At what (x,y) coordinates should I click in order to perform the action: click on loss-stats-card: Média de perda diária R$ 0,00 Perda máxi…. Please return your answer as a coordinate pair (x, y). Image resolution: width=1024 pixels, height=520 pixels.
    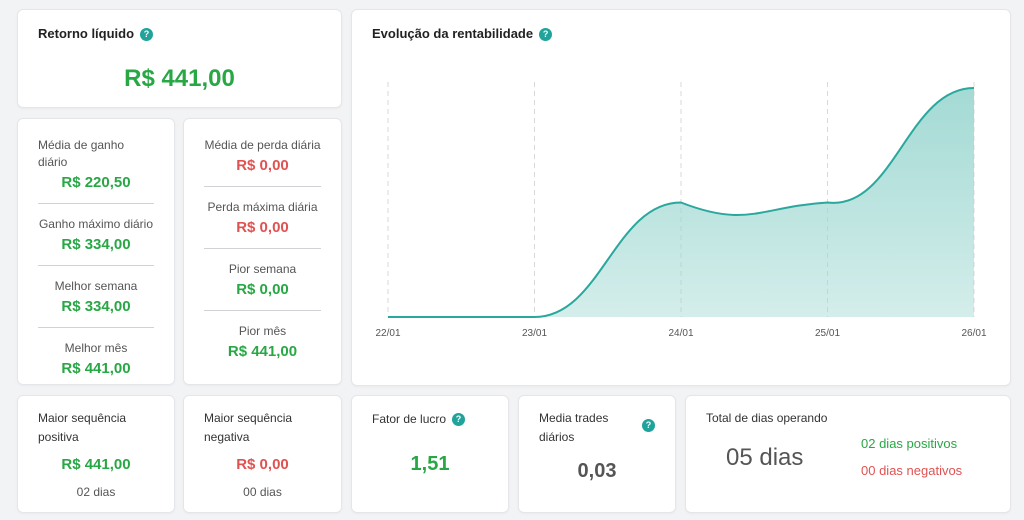
    Looking at the image, I should click on (262, 251).